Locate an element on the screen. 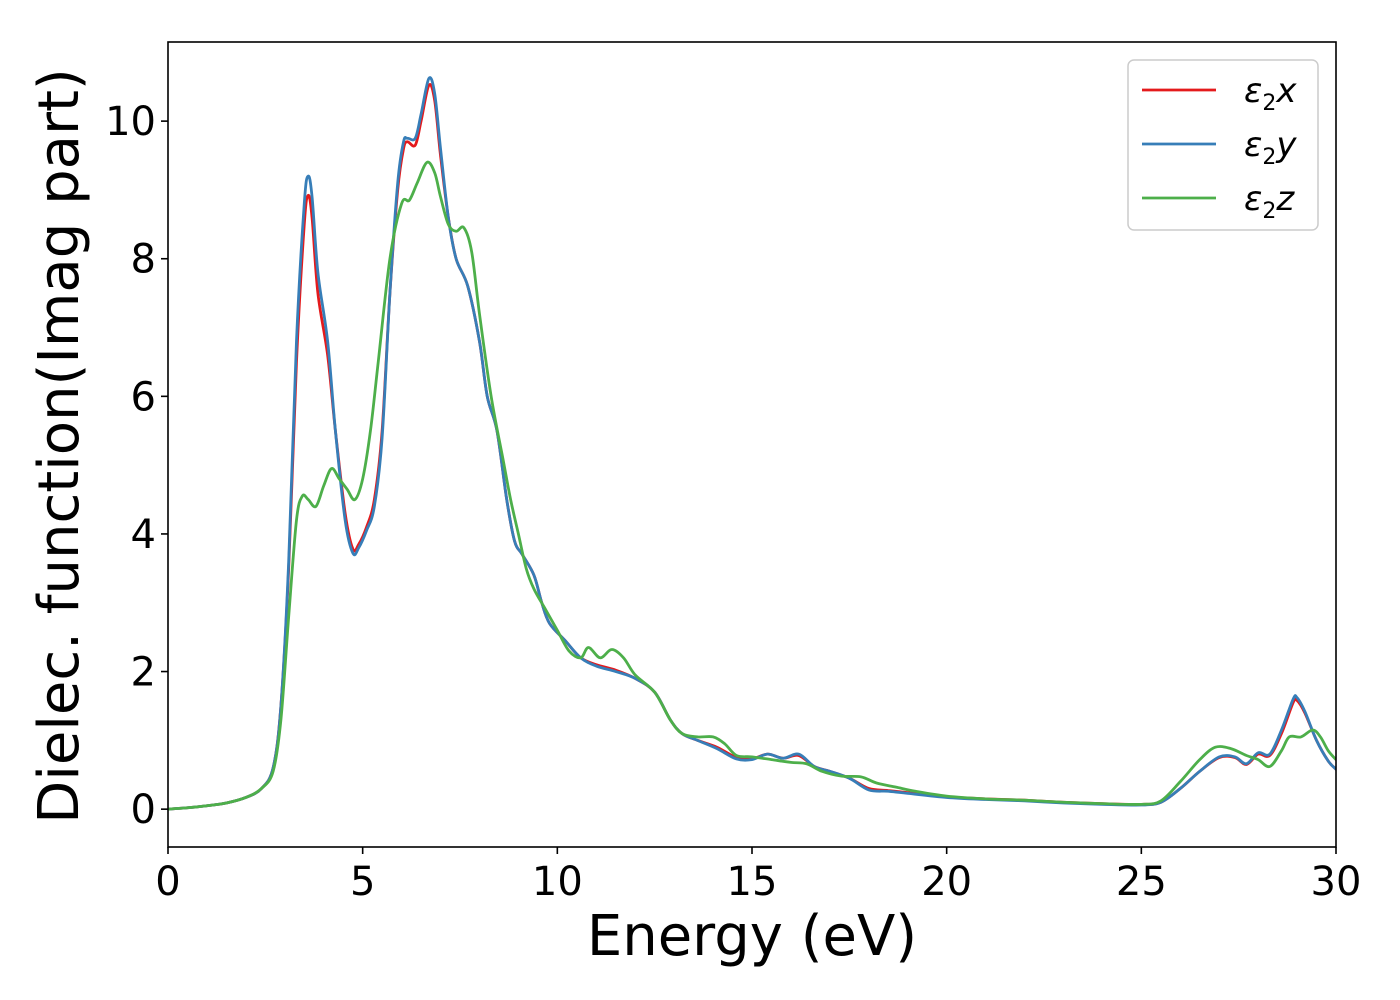 The width and height of the screenshot is (1400, 1000). x-tick-label: 25 is located at coordinates (1141, 882).